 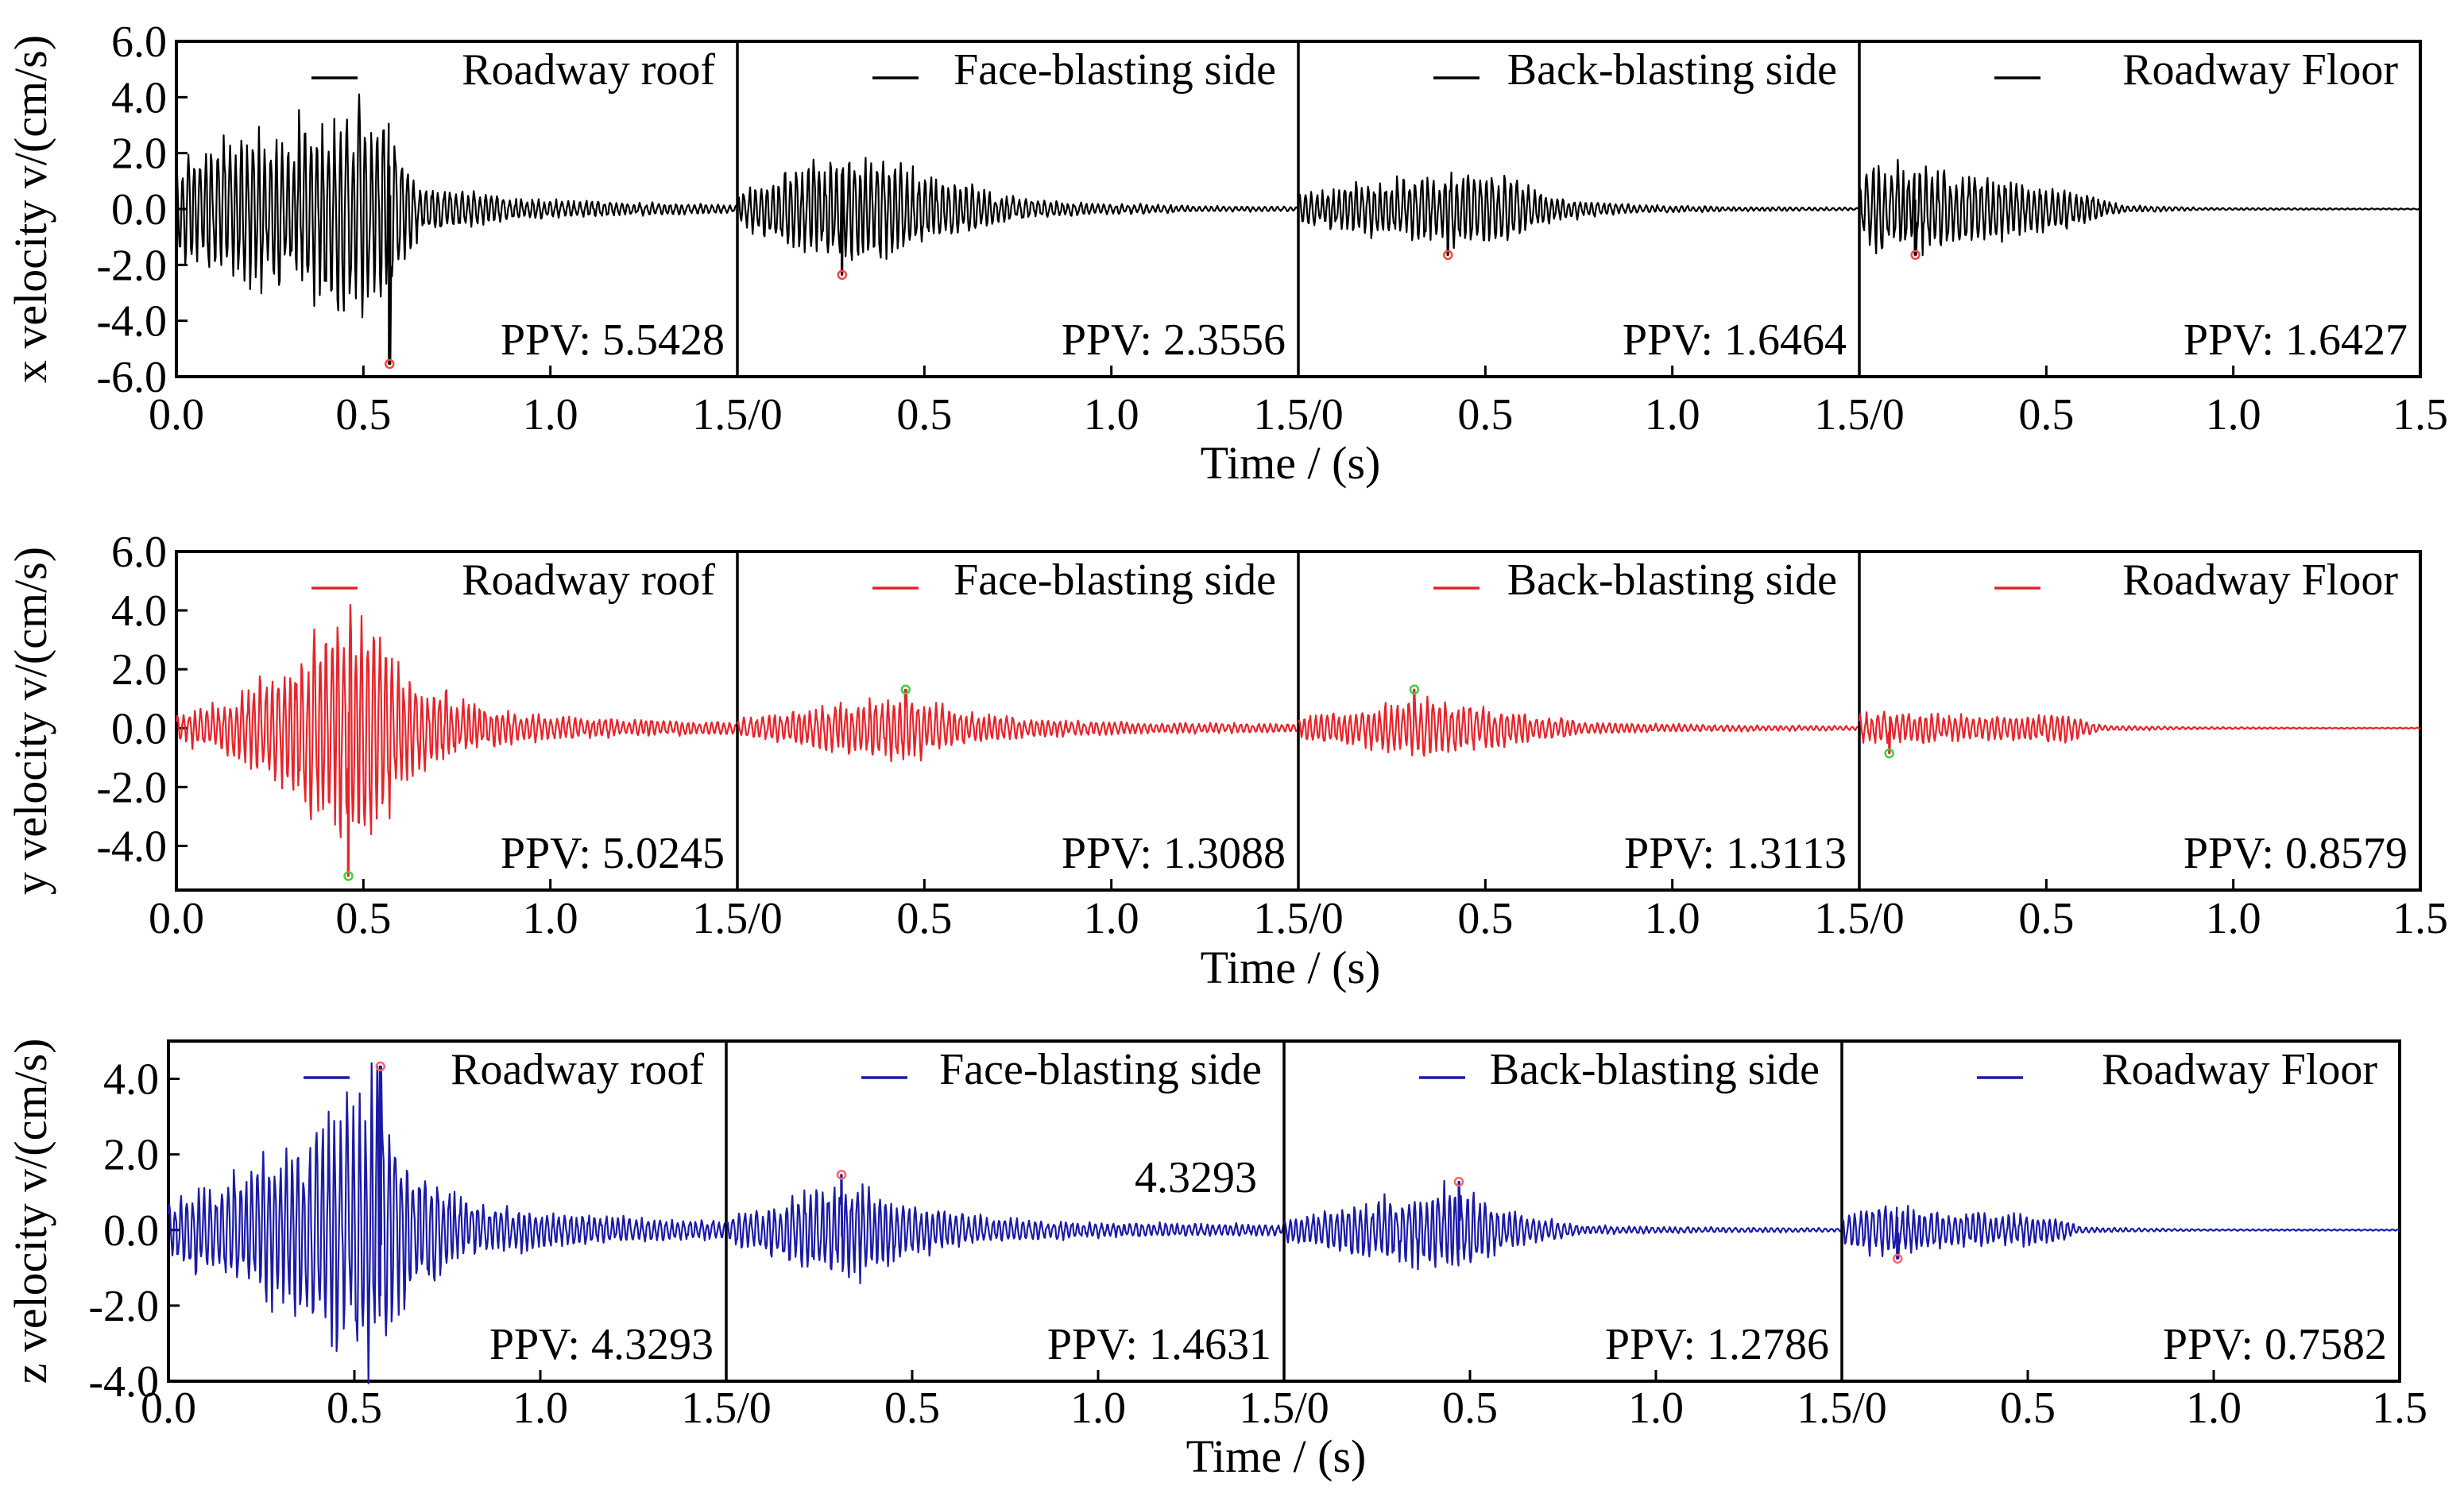 What do you see at coordinates (2275, 1344) in the screenshot?
I see `ppv-label: PPV: 0.7582` at bounding box center [2275, 1344].